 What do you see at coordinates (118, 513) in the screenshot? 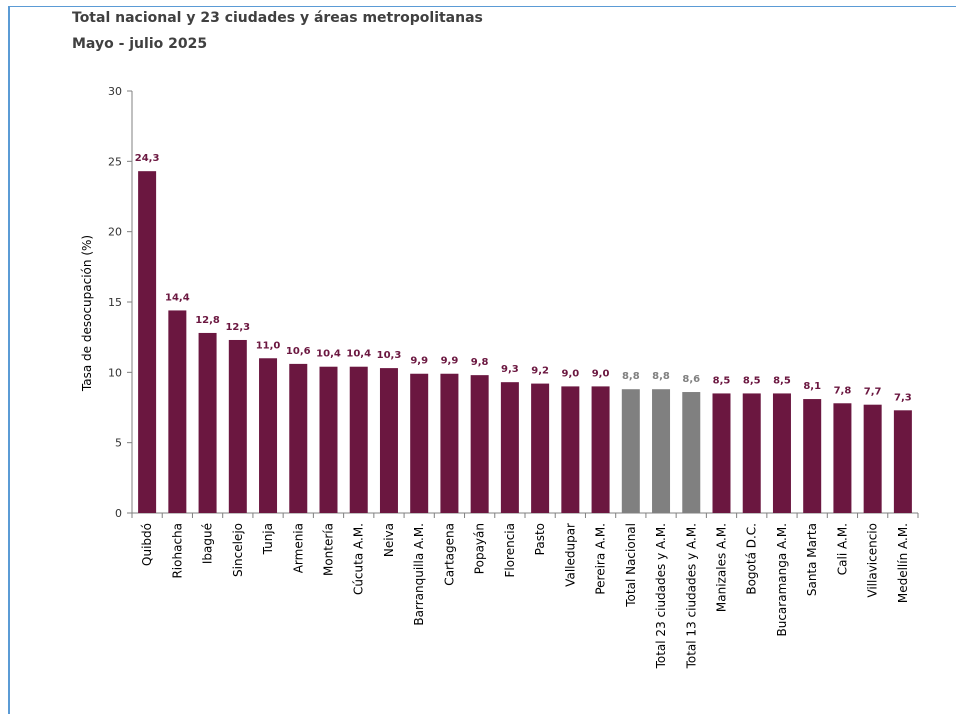
I see `y-tick-label: 0` at bounding box center [118, 513].